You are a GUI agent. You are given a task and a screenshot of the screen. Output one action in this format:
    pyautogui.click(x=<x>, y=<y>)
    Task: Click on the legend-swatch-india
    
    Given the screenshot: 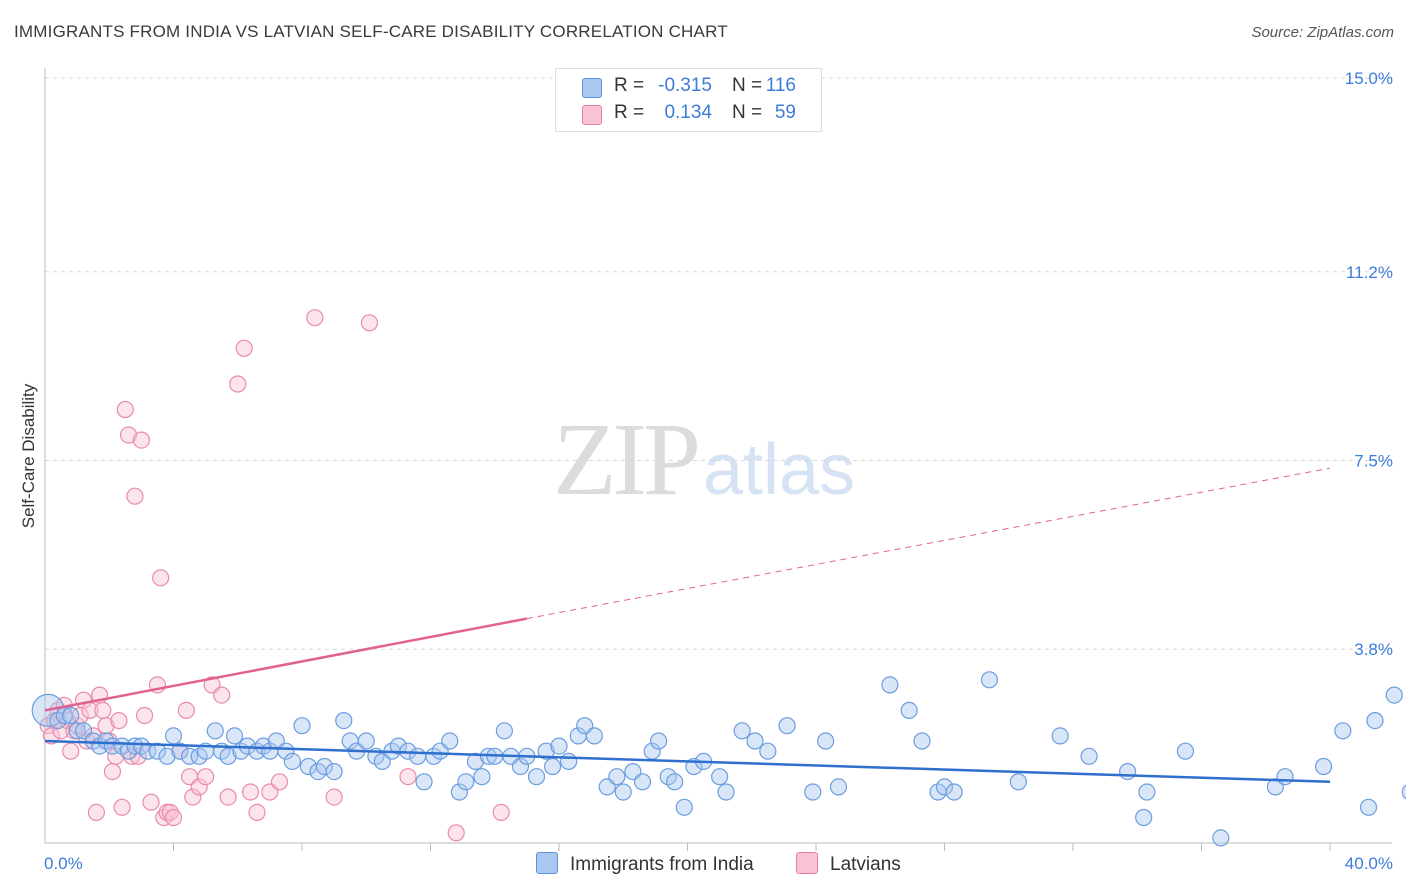 What is the action you would take?
    pyautogui.click(x=592, y=88)
    